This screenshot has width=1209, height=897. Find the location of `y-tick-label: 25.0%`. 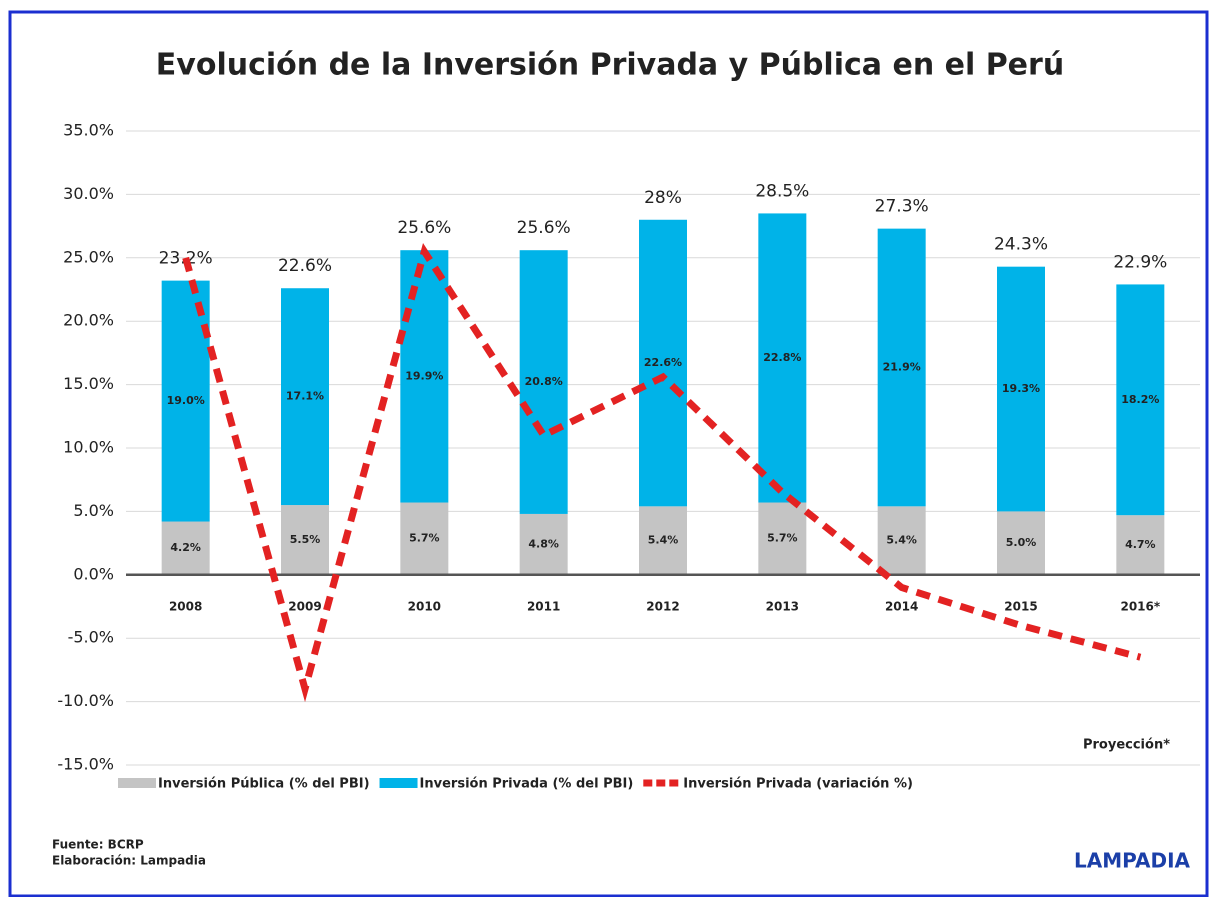

y-tick-label: 25.0% is located at coordinates (88, 256).